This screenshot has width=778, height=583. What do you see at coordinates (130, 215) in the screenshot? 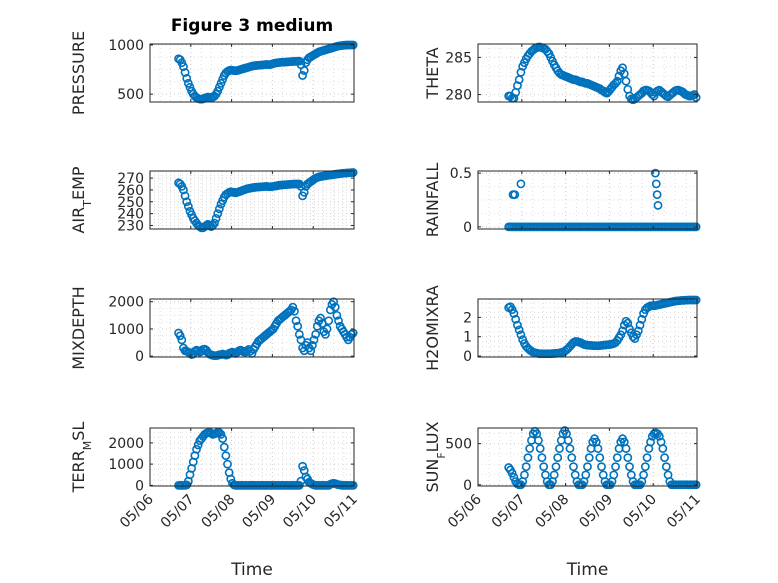
I see `y-tick-label: 240` at bounding box center [130, 215].